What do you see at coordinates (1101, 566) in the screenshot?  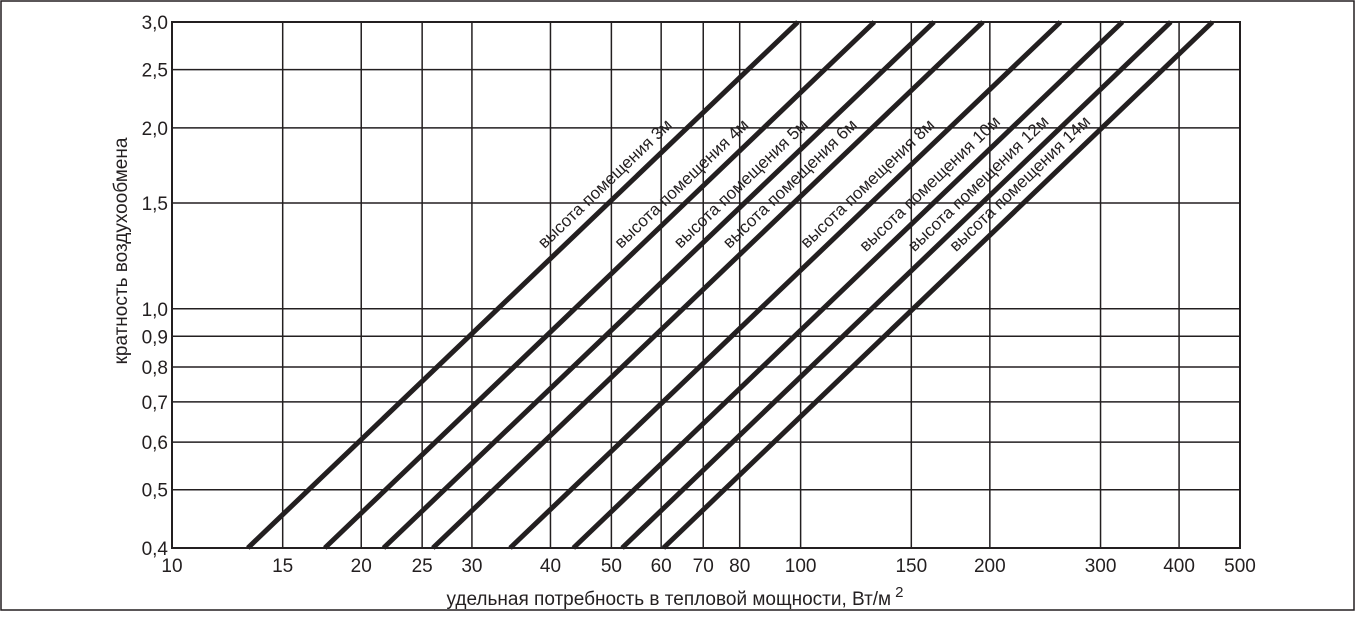 I see `x-tick-label-300: 300` at bounding box center [1101, 566].